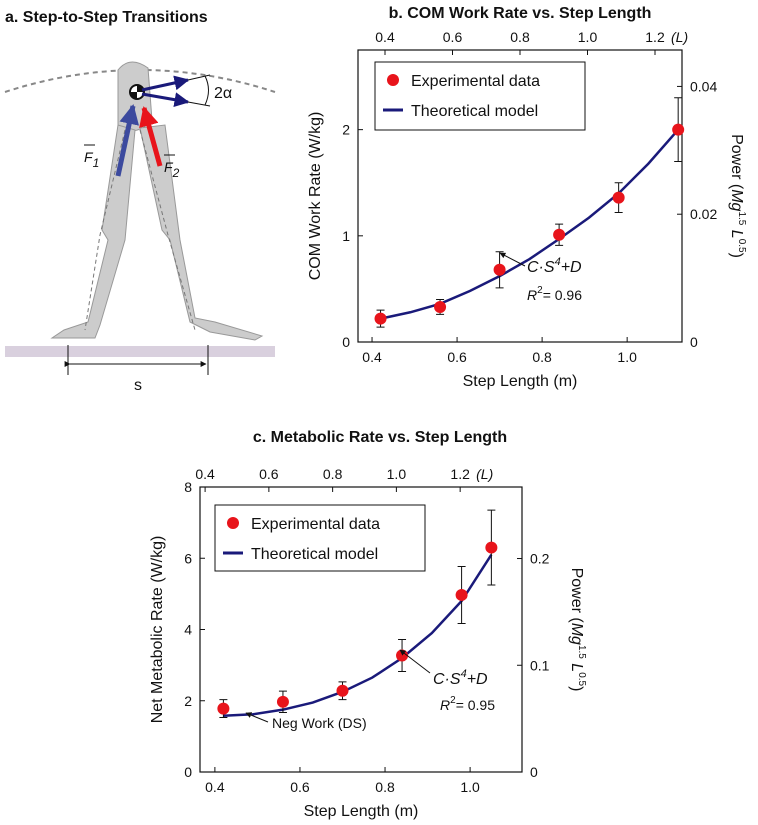 The image size is (758, 825). What do you see at coordinates (655, 37) in the screenshot?
I see `x2-tick-label: 1.2` at bounding box center [655, 37].